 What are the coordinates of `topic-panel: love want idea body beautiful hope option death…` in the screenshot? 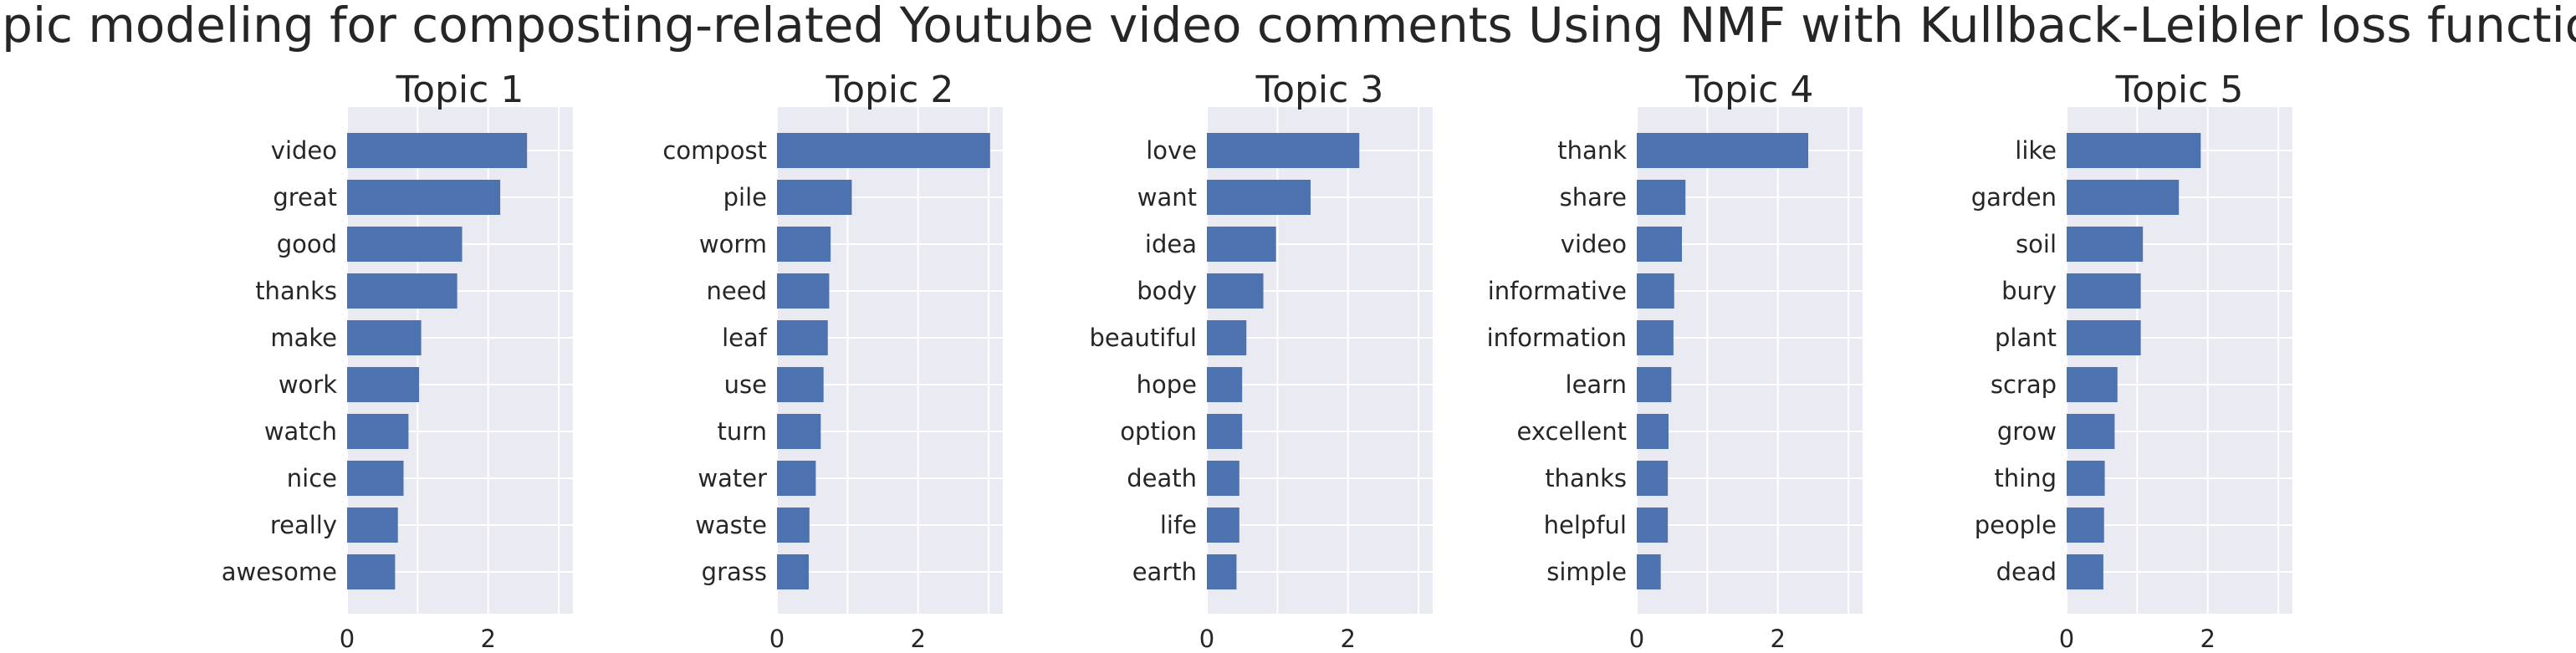 It's located at (1261, 361).